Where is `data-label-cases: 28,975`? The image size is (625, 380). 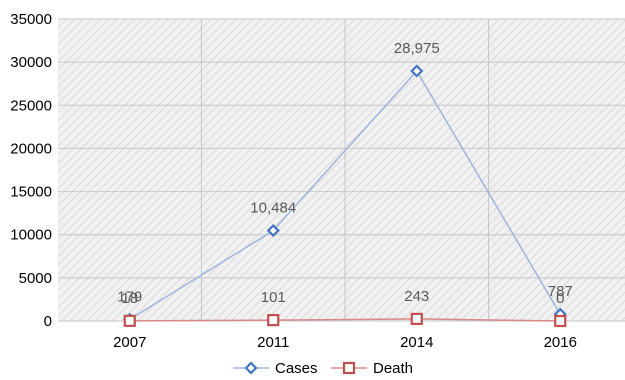 data-label-cases: 28,975 is located at coordinates (417, 48).